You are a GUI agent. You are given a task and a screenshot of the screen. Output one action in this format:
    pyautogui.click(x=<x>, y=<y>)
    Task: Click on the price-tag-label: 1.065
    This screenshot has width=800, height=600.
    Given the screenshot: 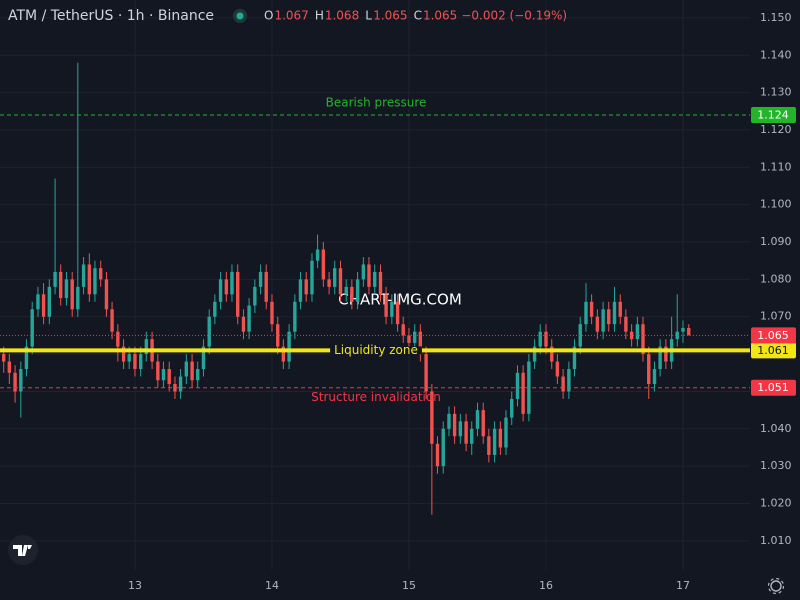 What is the action you would take?
    pyautogui.click(x=773, y=335)
    